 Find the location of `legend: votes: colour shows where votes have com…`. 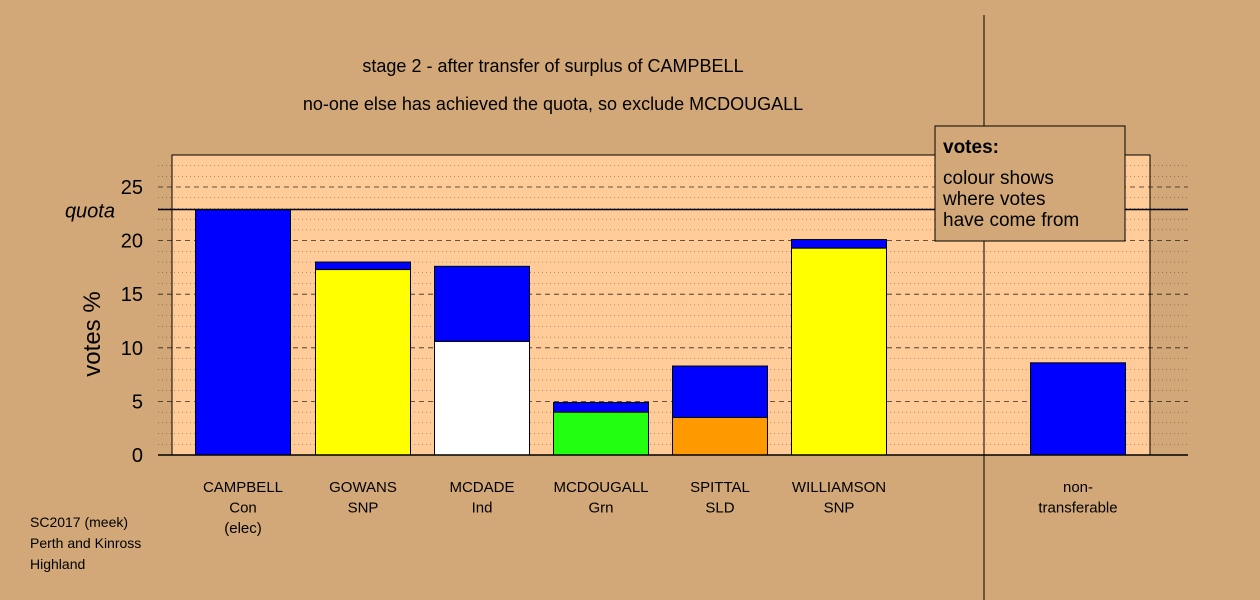

legend: votes: colour shows where votes have com… is located at coordinates (1030, 183).